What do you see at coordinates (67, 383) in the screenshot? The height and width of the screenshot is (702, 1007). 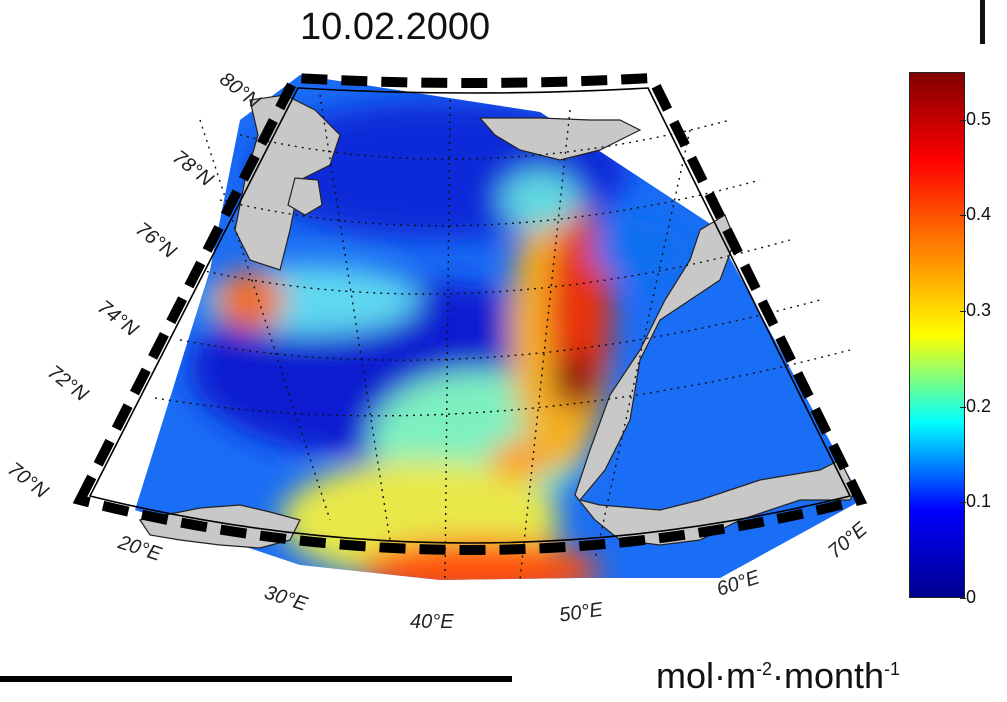 I see `lat-label-72: 72°N` at bounding box center [67, 383].